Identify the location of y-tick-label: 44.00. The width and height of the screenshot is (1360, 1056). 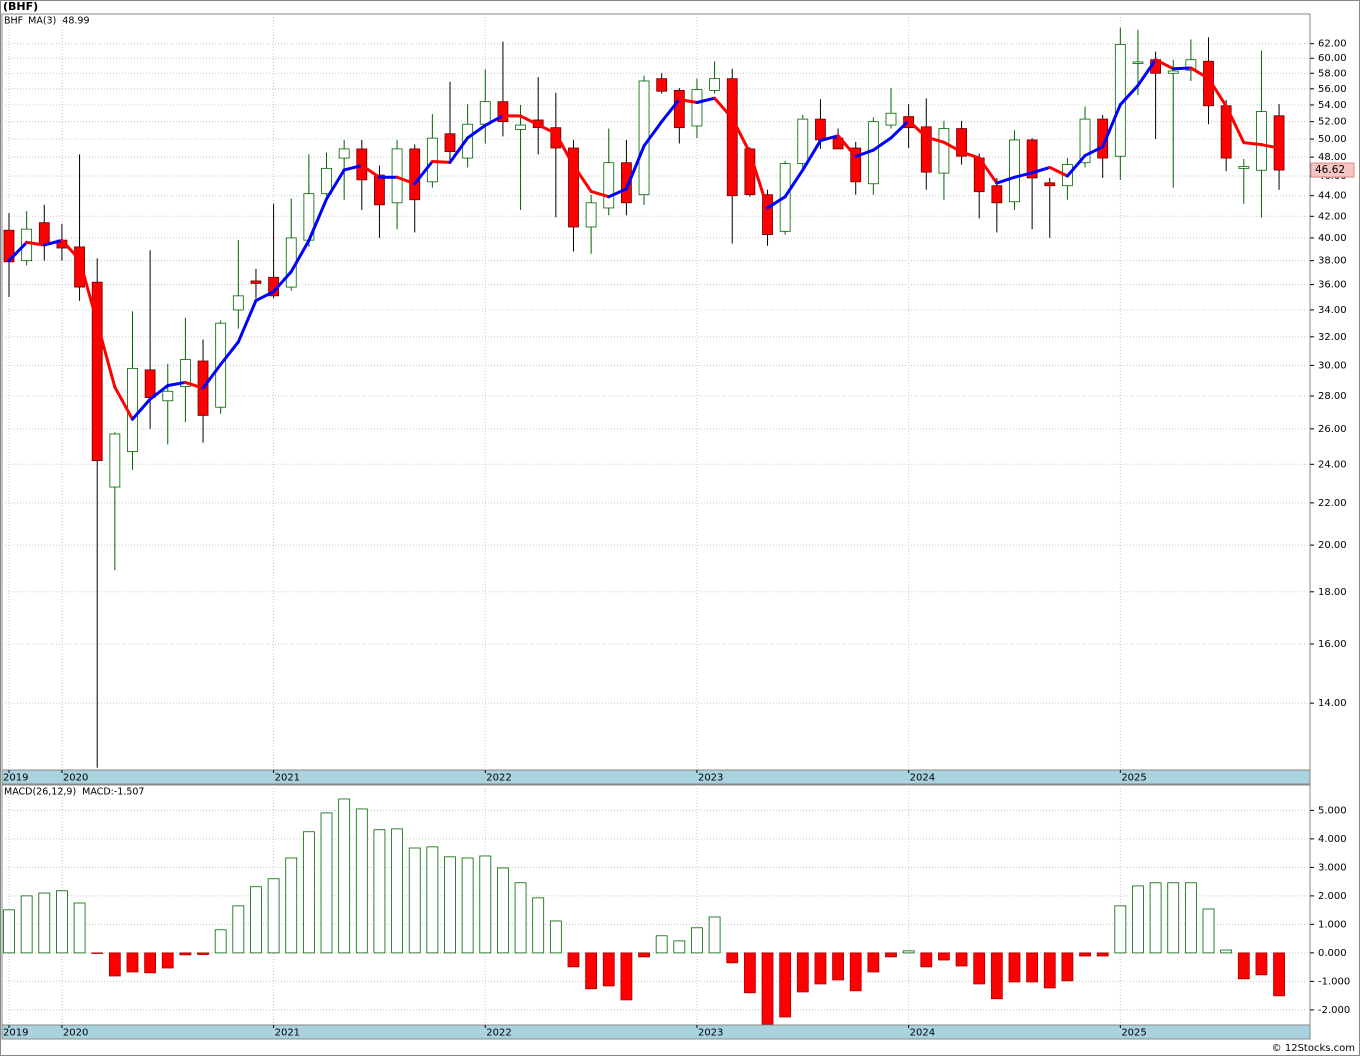
(1332, 196).